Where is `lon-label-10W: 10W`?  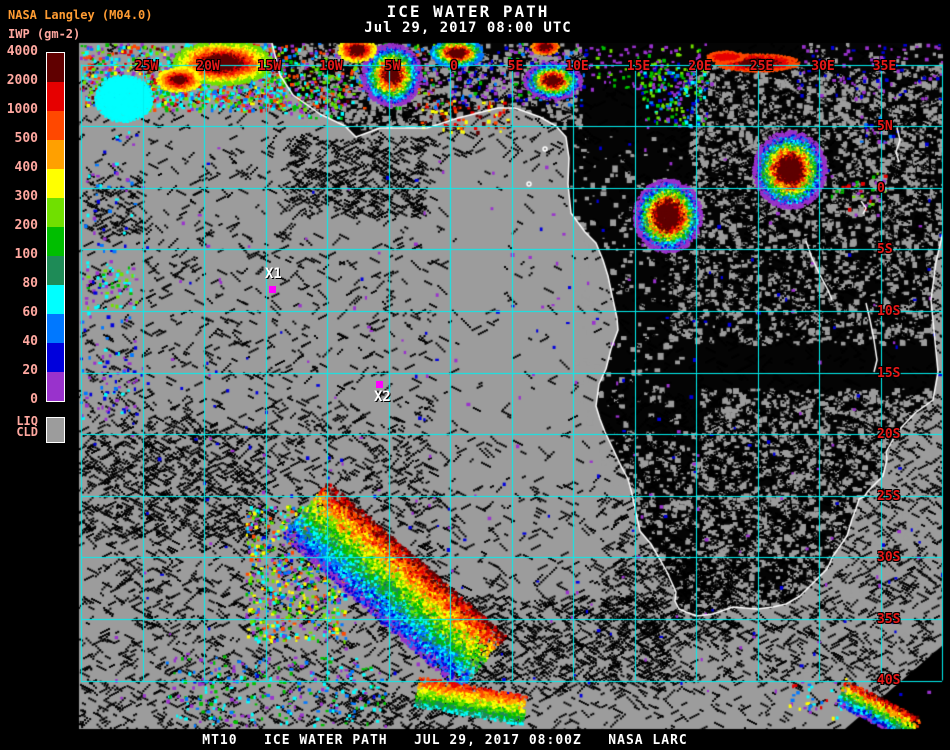 lon-label-10W: 10W is located at coordinates (331, 66).